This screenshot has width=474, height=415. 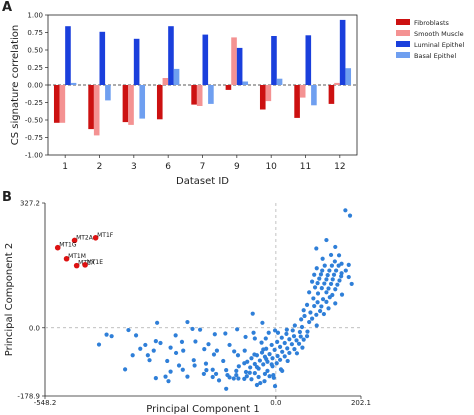 What do you see at coordinates (125, 104) in the screenshot?
I see `bar-fibroblasts` at bounding box center [125, 104].